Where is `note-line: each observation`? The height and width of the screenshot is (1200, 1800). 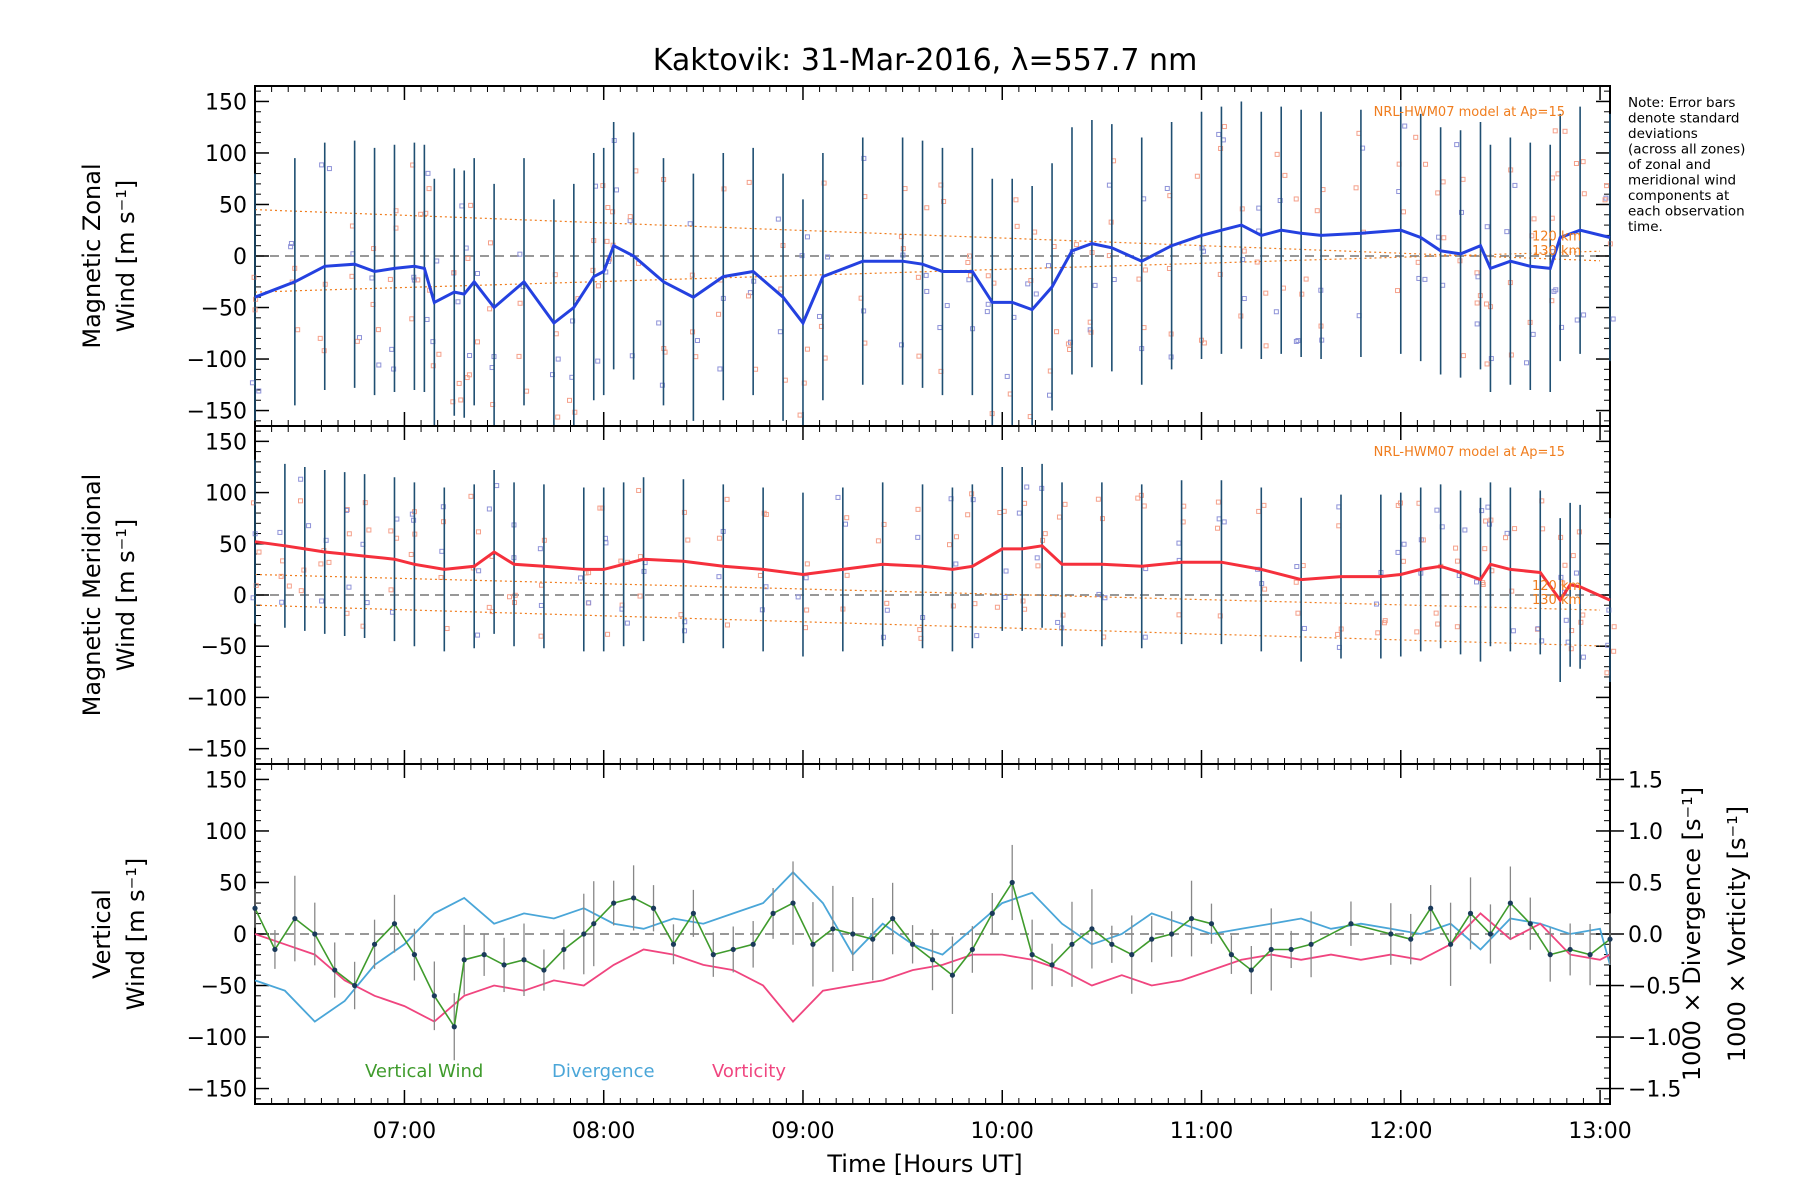 note-line: each observation is located at coordinates (1686, 212).